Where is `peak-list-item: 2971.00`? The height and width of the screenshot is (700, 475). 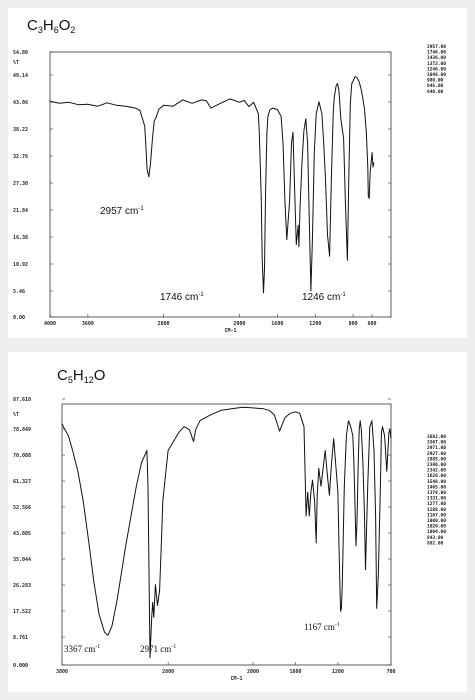
peak-list-item: 2971.00 is located at coordinates (436, 448).